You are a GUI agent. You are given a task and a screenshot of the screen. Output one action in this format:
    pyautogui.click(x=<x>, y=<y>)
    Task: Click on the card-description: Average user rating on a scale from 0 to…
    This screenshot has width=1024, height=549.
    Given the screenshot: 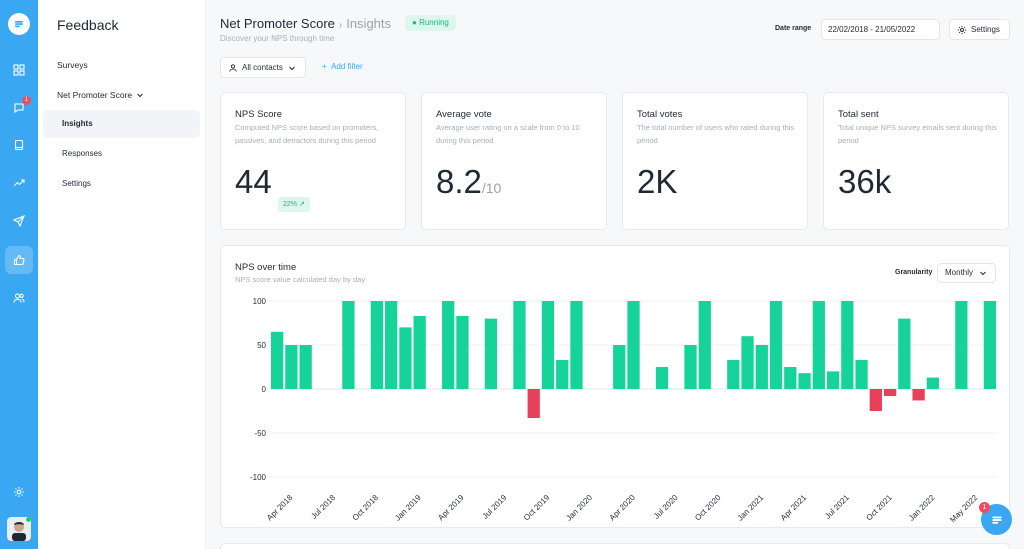 What is the action you would take?
    pyautogui.click(x=508, y=134)
    